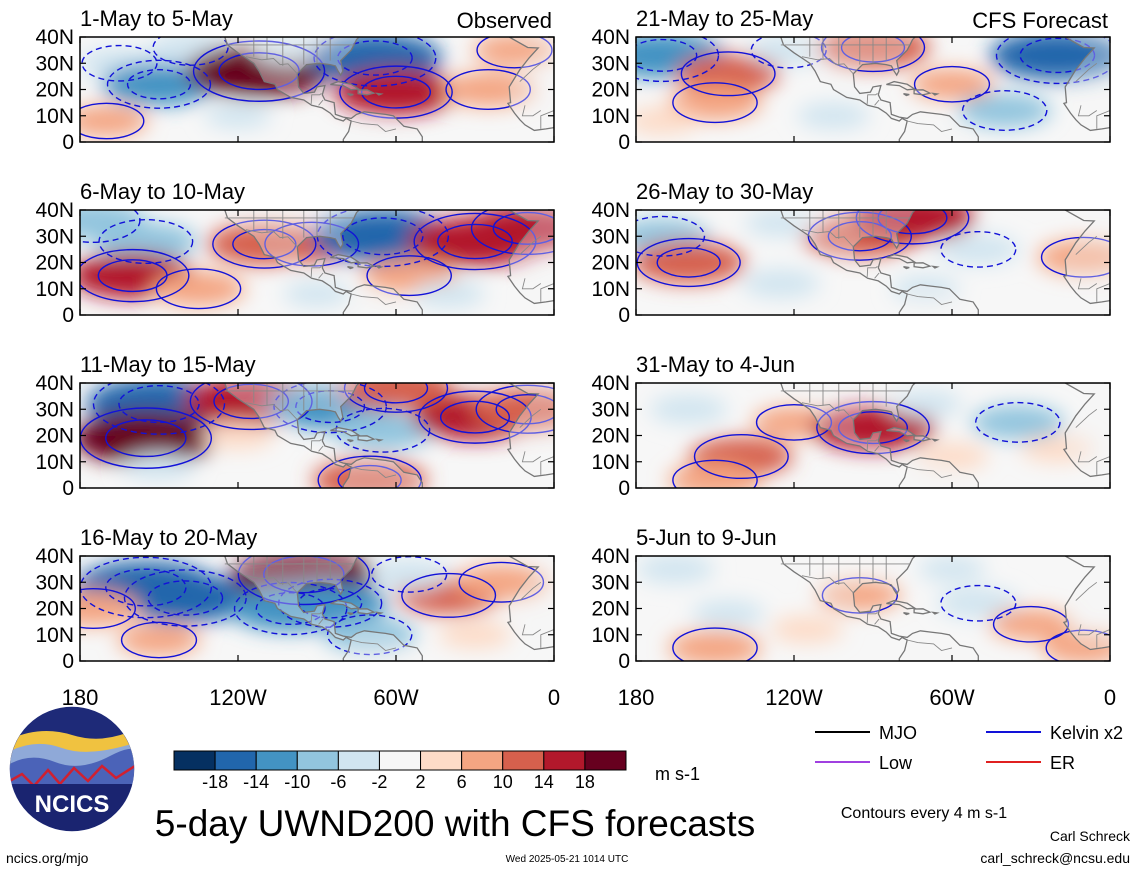 The height and width of the screenshot is (871, 1135). Describe the element at coordinates (969, 748) in the screenshot. I see `legend: MJO Kelvin x2 Low ER` at that location.